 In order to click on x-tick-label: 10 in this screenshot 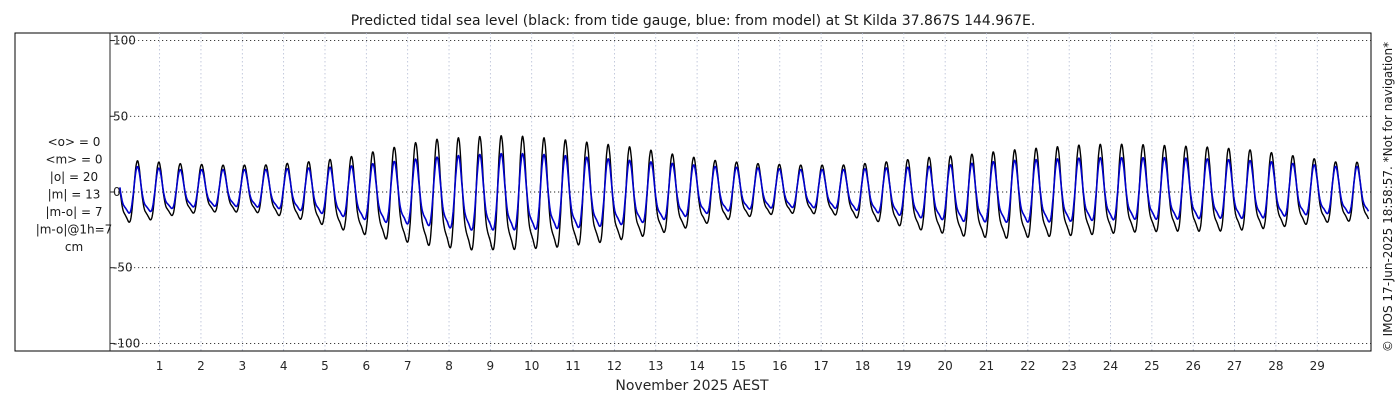, I will do `click(531, 366)`.